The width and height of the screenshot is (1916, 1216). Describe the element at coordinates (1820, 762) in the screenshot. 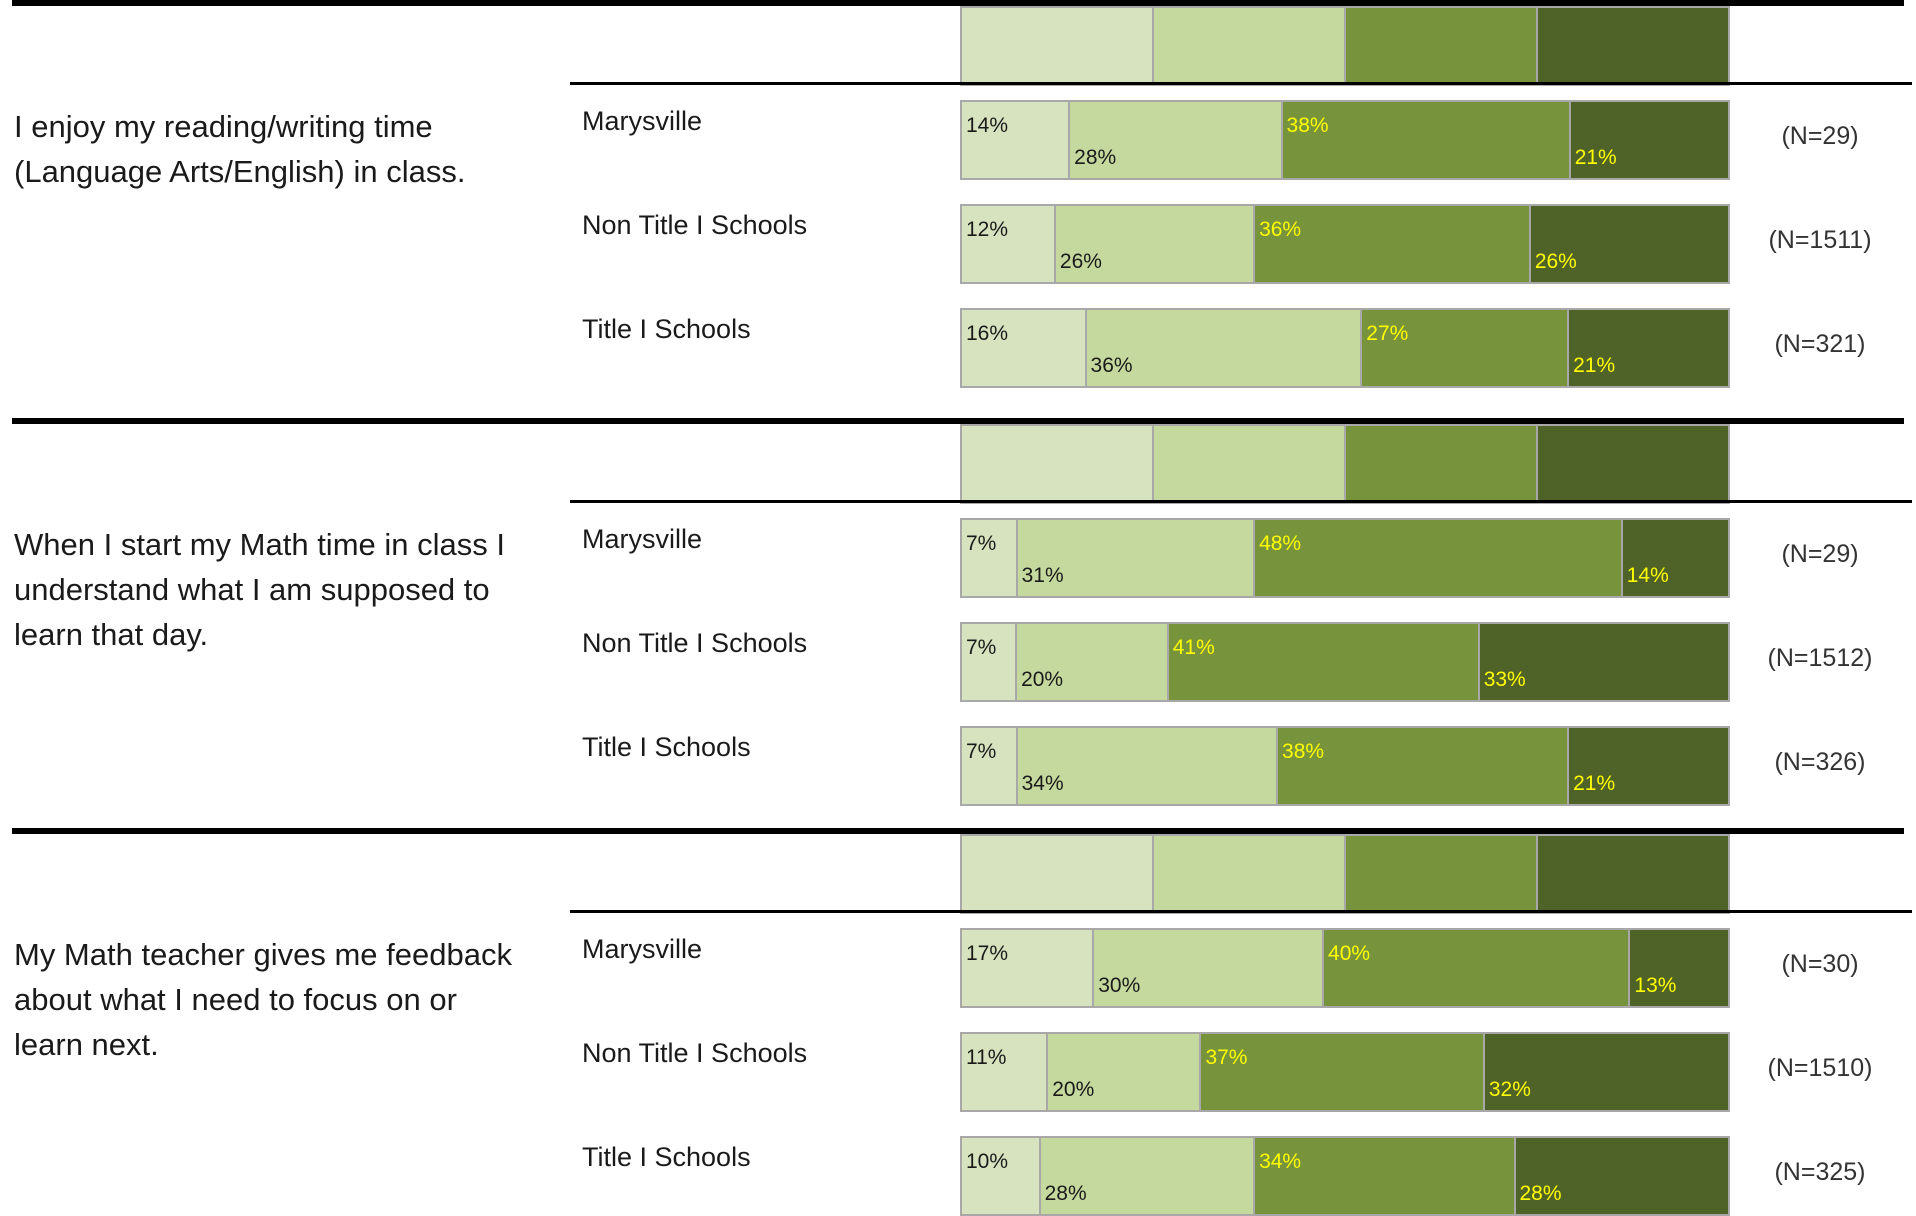

I see `sample-size-label: (N=326)` at that location.